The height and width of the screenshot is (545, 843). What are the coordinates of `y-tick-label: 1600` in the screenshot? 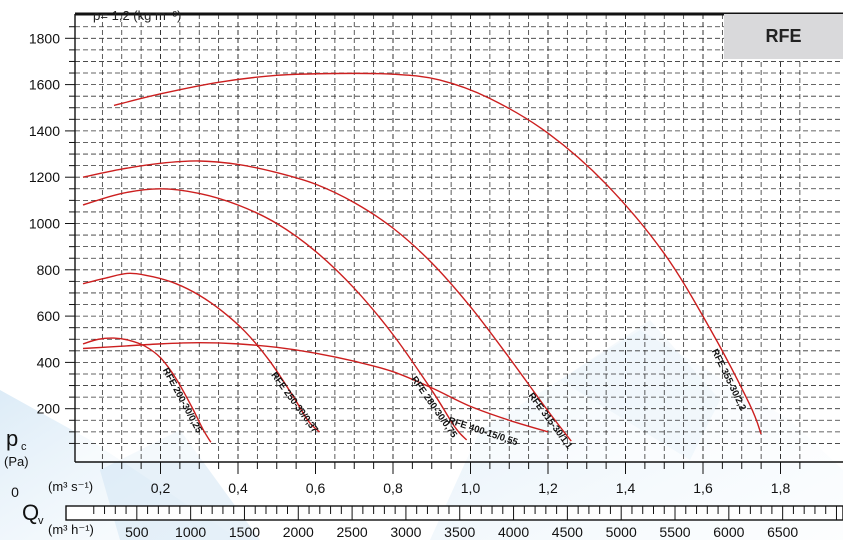 It's located at (44, 85).